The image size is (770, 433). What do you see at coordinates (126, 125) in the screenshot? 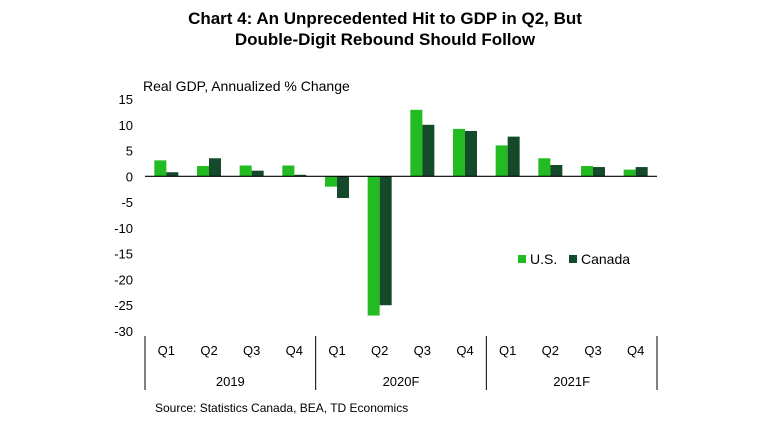
I see `y-tick-label: 10` at bounding box center [126, 125].